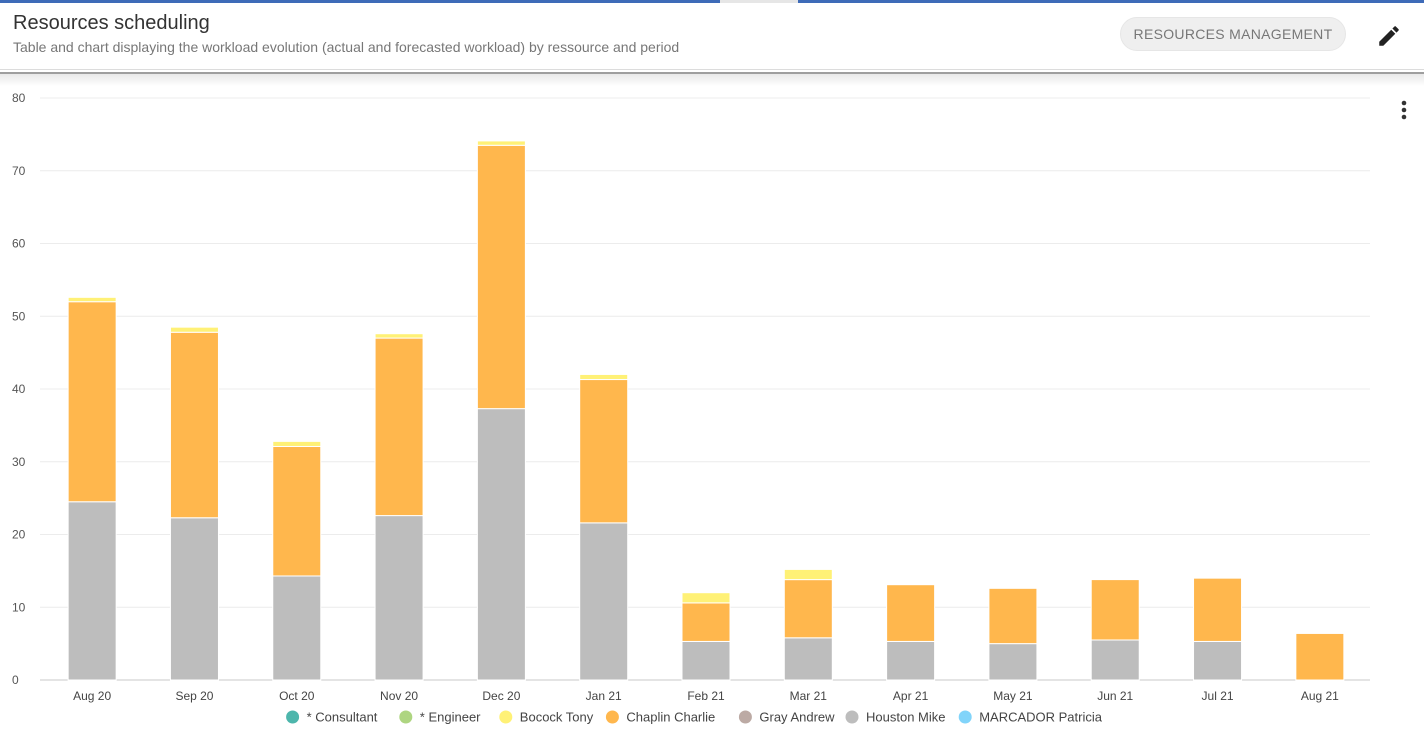 This screenshot has height=747, width=1424. Describe the element at coordinates (111, 23) in the screenshot. I see `page-title: Resources scheduling` at that location.